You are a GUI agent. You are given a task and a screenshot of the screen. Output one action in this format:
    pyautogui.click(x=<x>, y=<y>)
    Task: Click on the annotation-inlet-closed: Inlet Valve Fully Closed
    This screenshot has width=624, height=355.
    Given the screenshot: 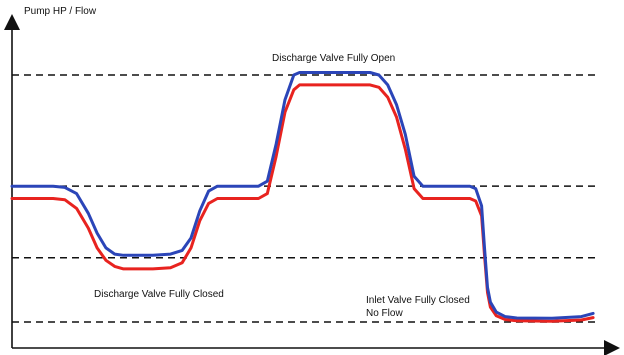 What is the action you would take?
    pyautogui.click(x=418, y=300)
    